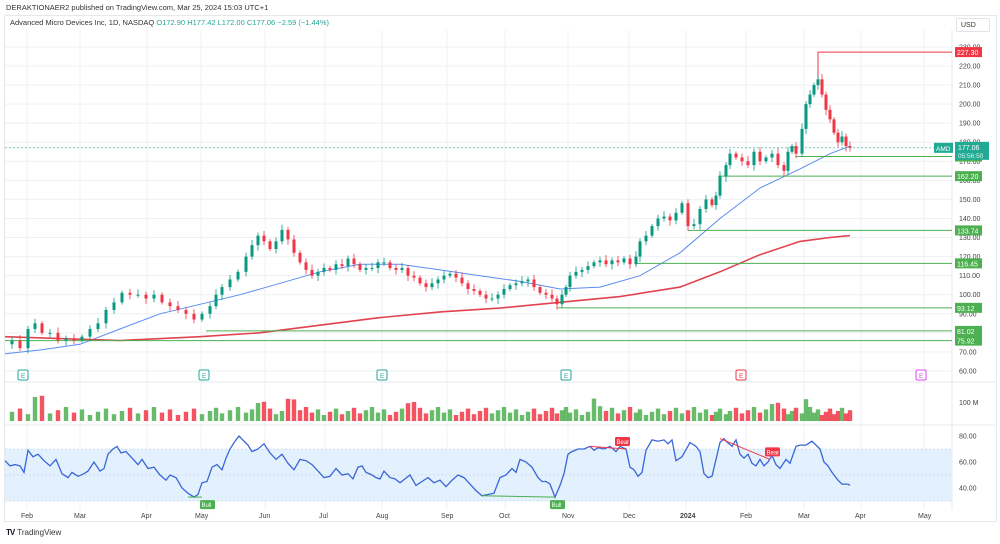 The height and width of the screenshot is (544, 1000). I want to click on symbol-description: Advanced Micro Devices Inc, 1D, NASDAQ, so click(82, 22).